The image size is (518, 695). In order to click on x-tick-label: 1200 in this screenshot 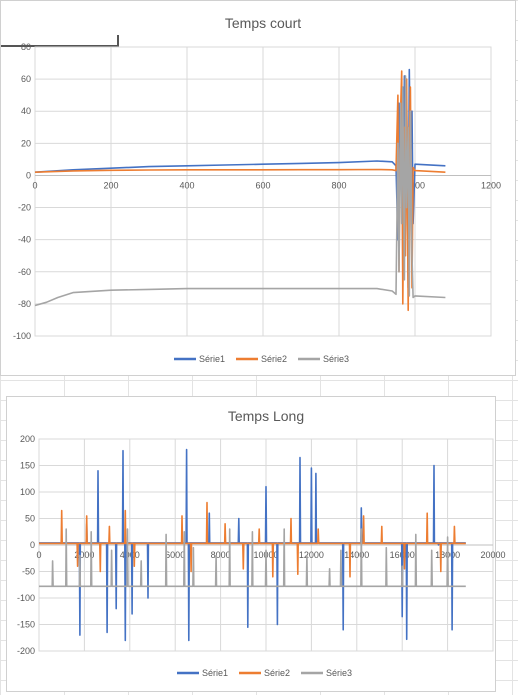, I will do `click(491, 185)`.